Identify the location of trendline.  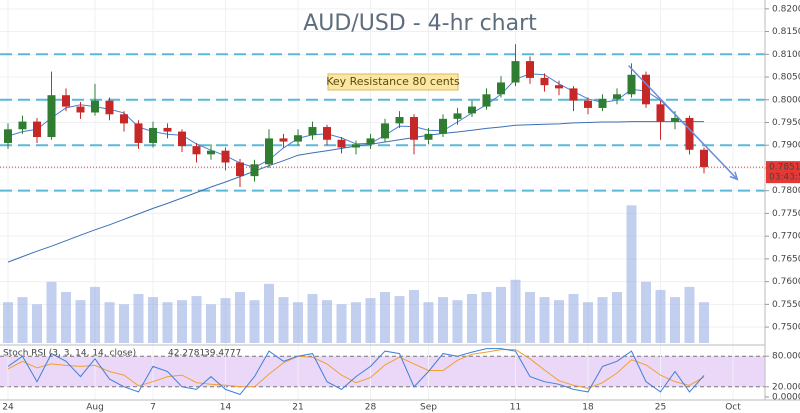
(683, 122).